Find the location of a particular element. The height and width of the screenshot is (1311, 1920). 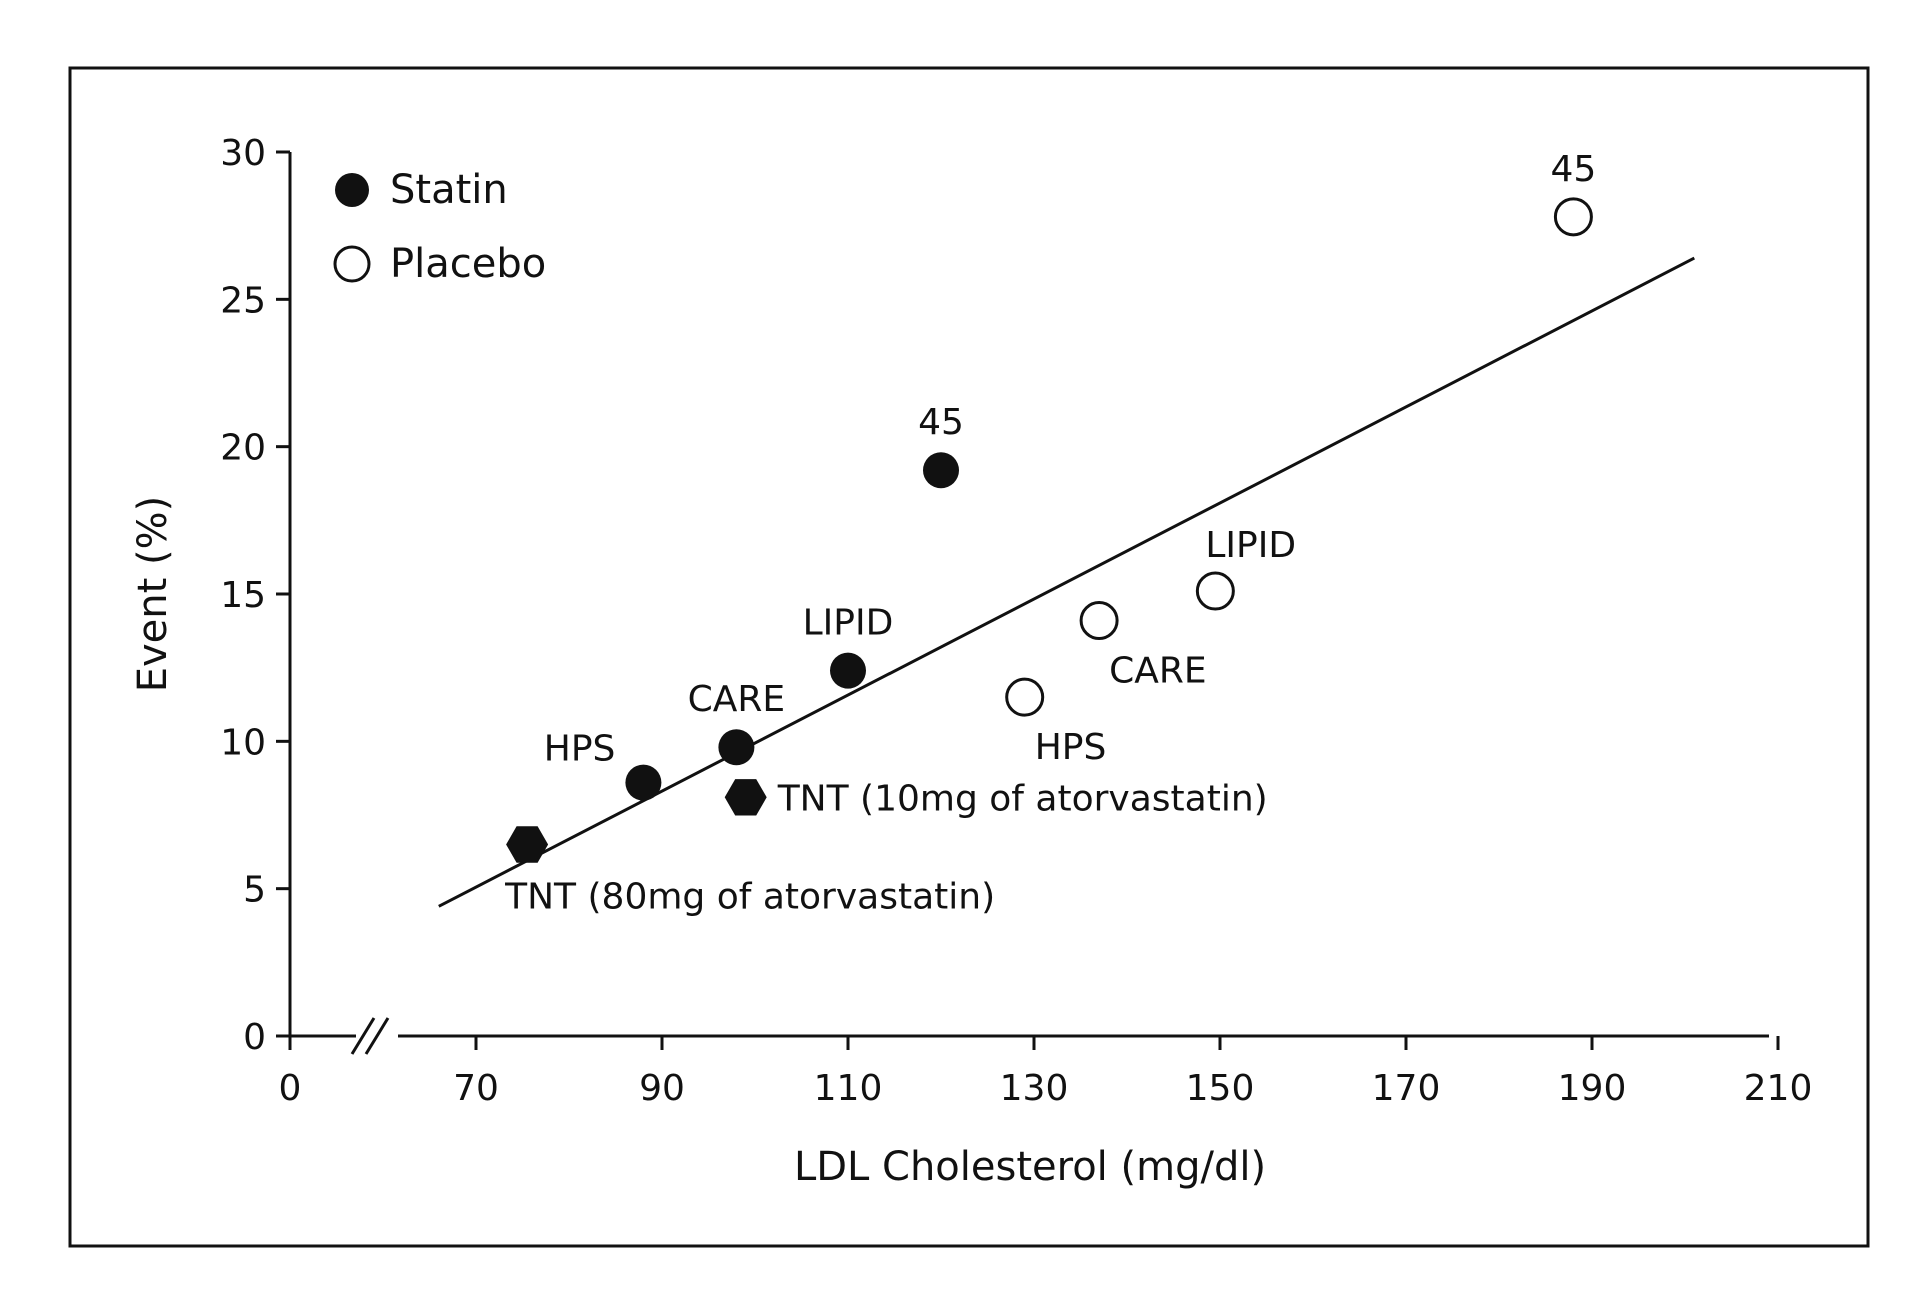

y-tick-label-5: 5 is located at coordinates (254, 890).